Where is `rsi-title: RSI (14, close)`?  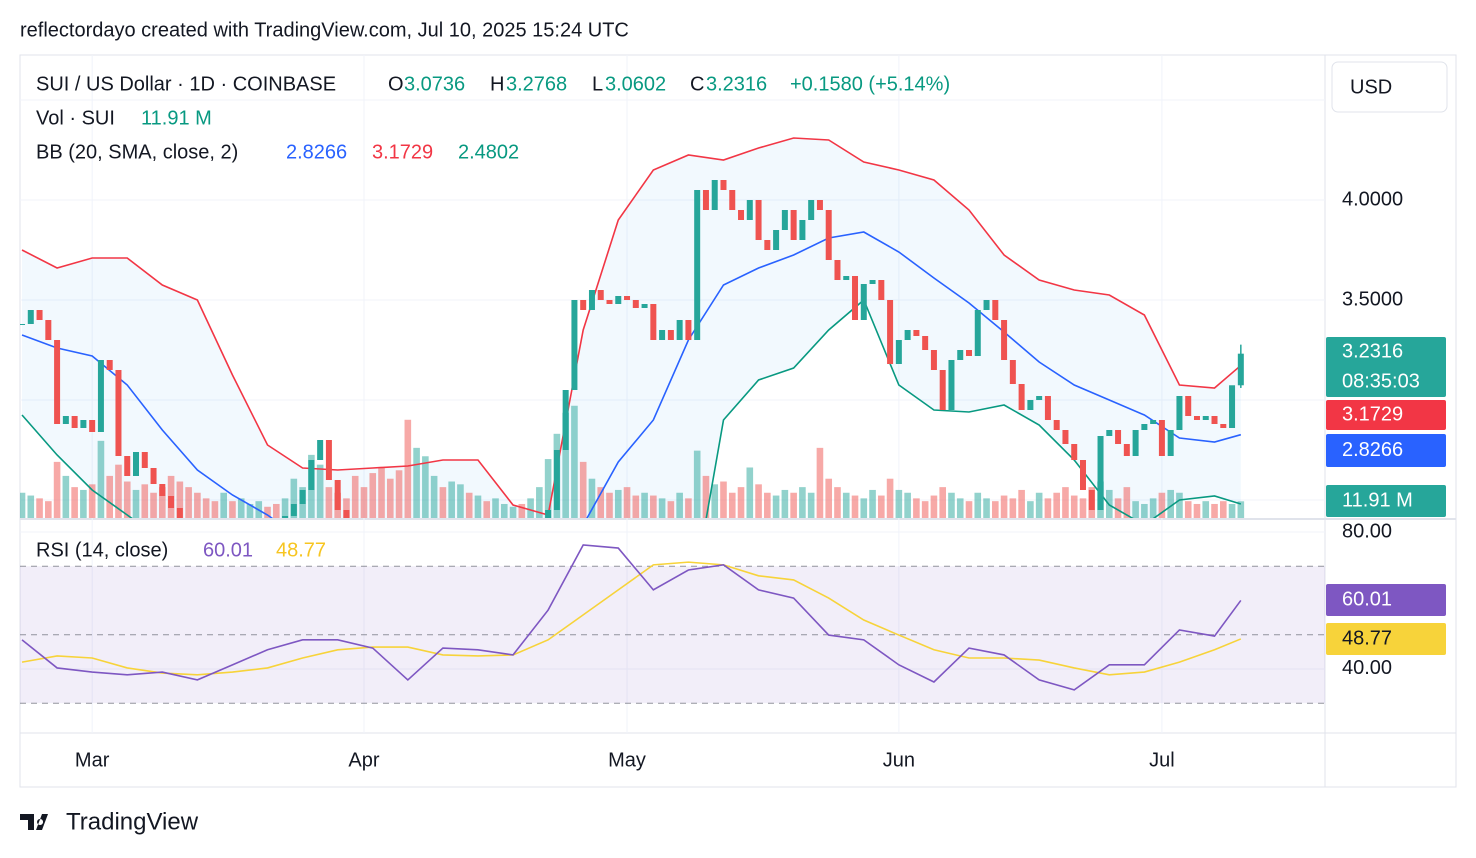 rsi-title: RSI (14, close) is located at coordinates (102, 550).